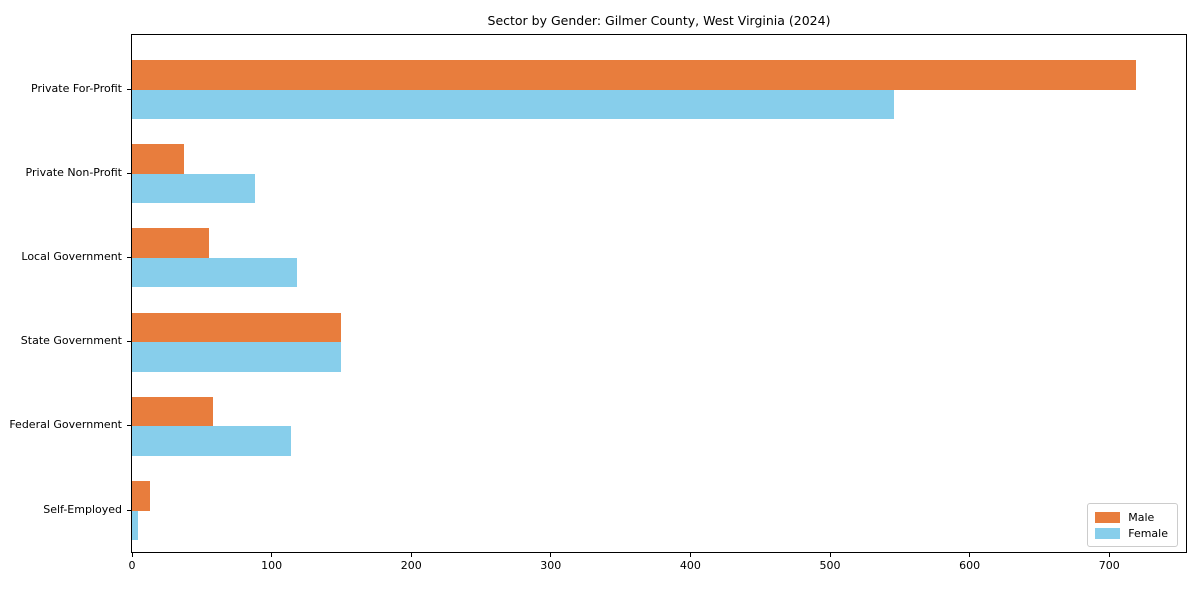 The height and width of the screenshot is (600, 1200). Describe the element at coordinates (132, 565) in the screenshot. I see `x-tick-label-0: 0` at that location.